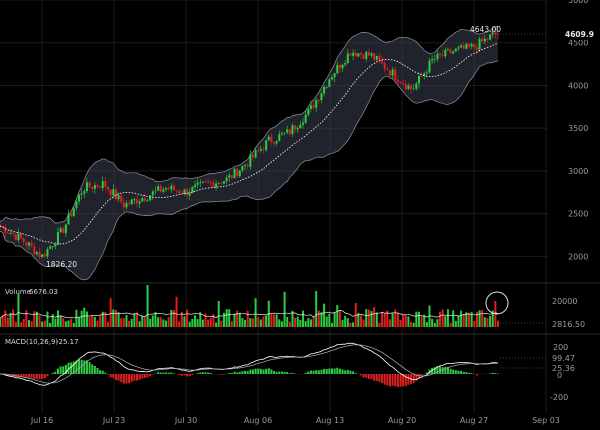  What do you see at coordinates (574, 34) in the screenshot?
I see `last-price-box` at bounding box center [574, 34].